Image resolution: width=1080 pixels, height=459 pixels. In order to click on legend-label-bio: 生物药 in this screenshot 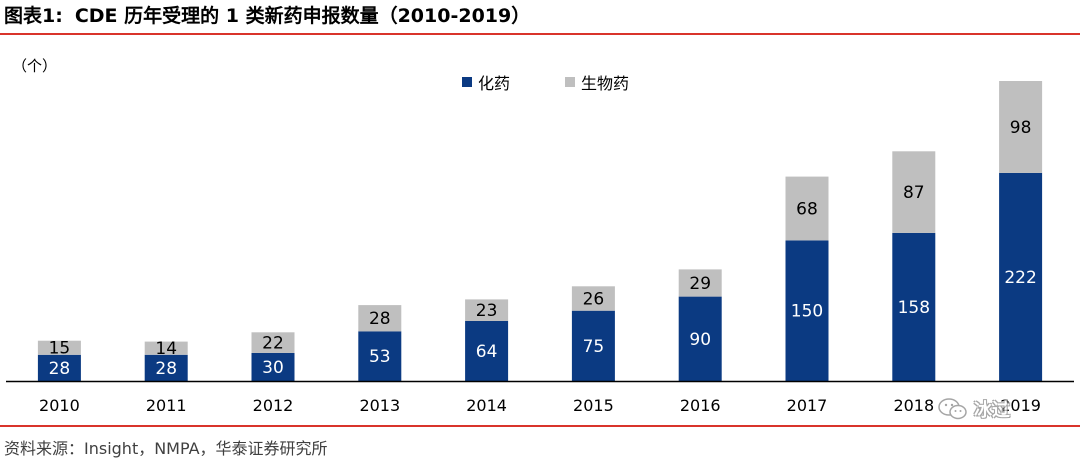, I will do `click(605, 83)`.